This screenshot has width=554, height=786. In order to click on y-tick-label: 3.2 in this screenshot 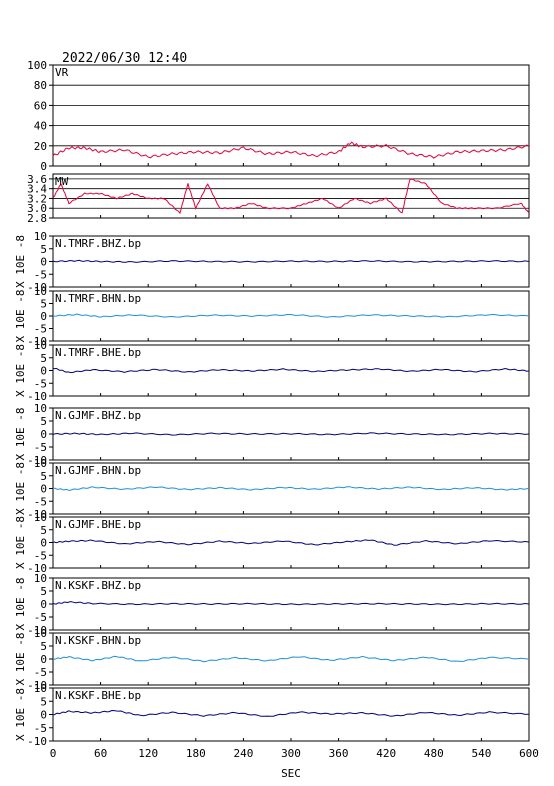, I will do `click(37, 198)`.